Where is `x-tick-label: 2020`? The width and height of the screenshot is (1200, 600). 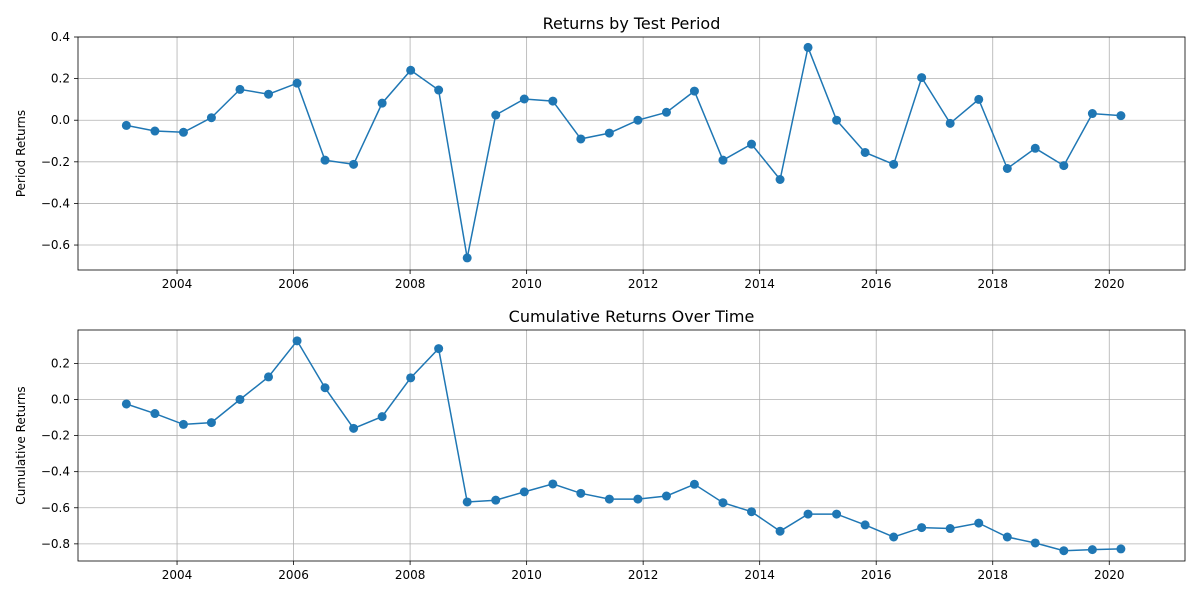
x-tick-label: 2020 is located at coordinates (1109, 575).